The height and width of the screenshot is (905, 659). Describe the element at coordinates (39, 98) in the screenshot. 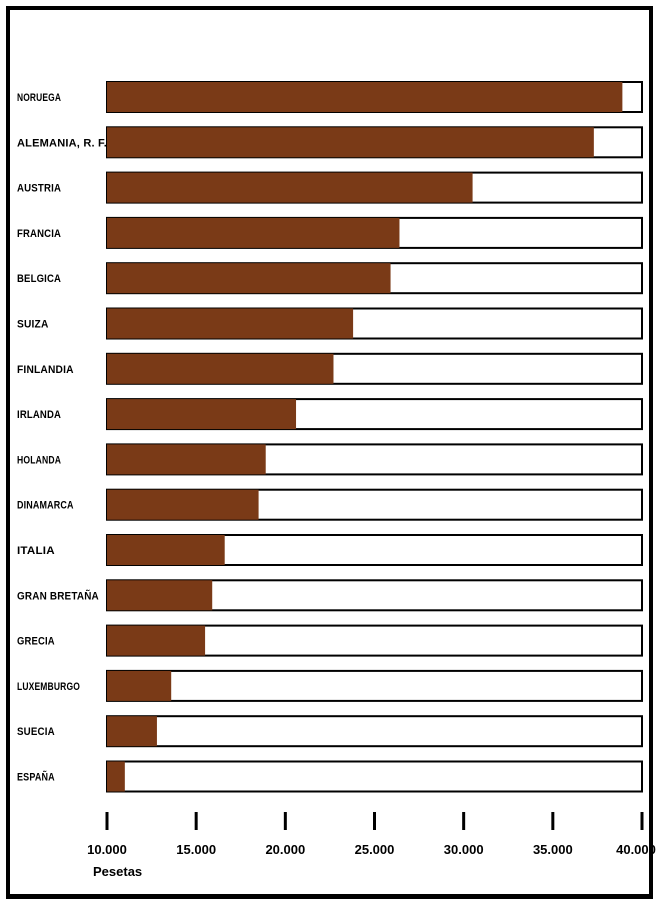

I see `category-label-noruega: NORUEGA` at that location.